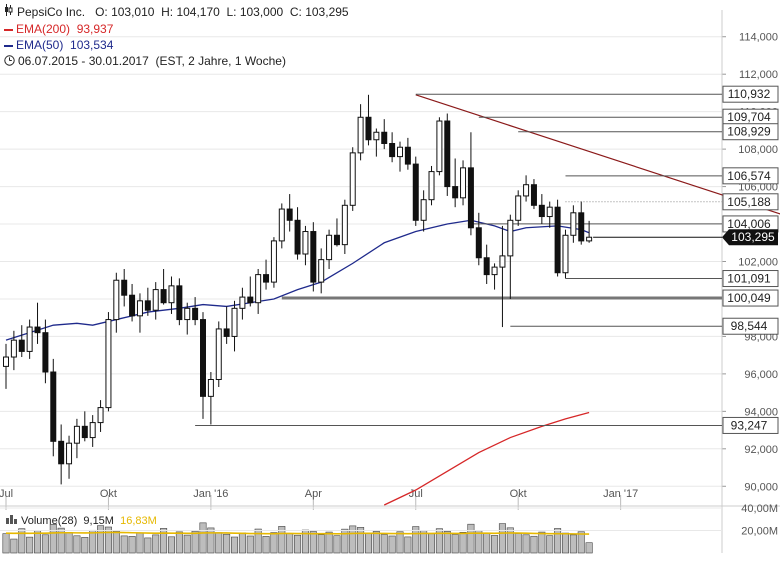 The width and height of the screenshot is (780, 564). I want to click on level-price-label: 110,932, so click(749, 94).